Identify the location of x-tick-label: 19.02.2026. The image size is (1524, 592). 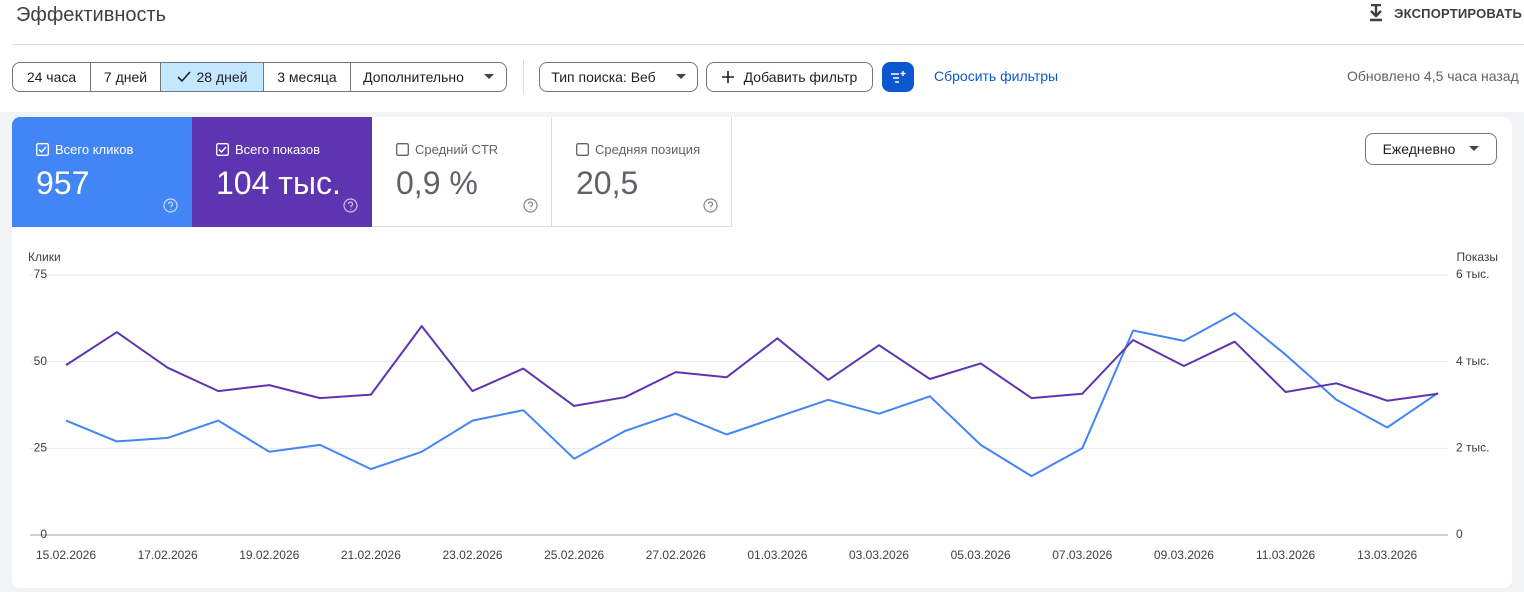
(269, 555).